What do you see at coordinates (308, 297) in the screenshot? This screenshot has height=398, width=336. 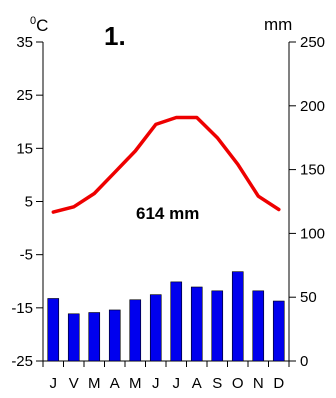 I see `right-tick-label: 50` at bounding box center [308, 297].